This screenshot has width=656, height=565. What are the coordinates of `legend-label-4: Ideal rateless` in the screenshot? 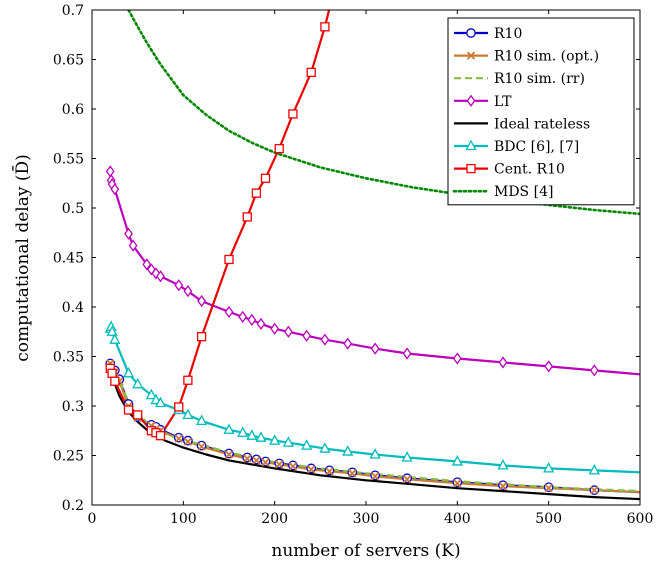 It's located at (542, 124).